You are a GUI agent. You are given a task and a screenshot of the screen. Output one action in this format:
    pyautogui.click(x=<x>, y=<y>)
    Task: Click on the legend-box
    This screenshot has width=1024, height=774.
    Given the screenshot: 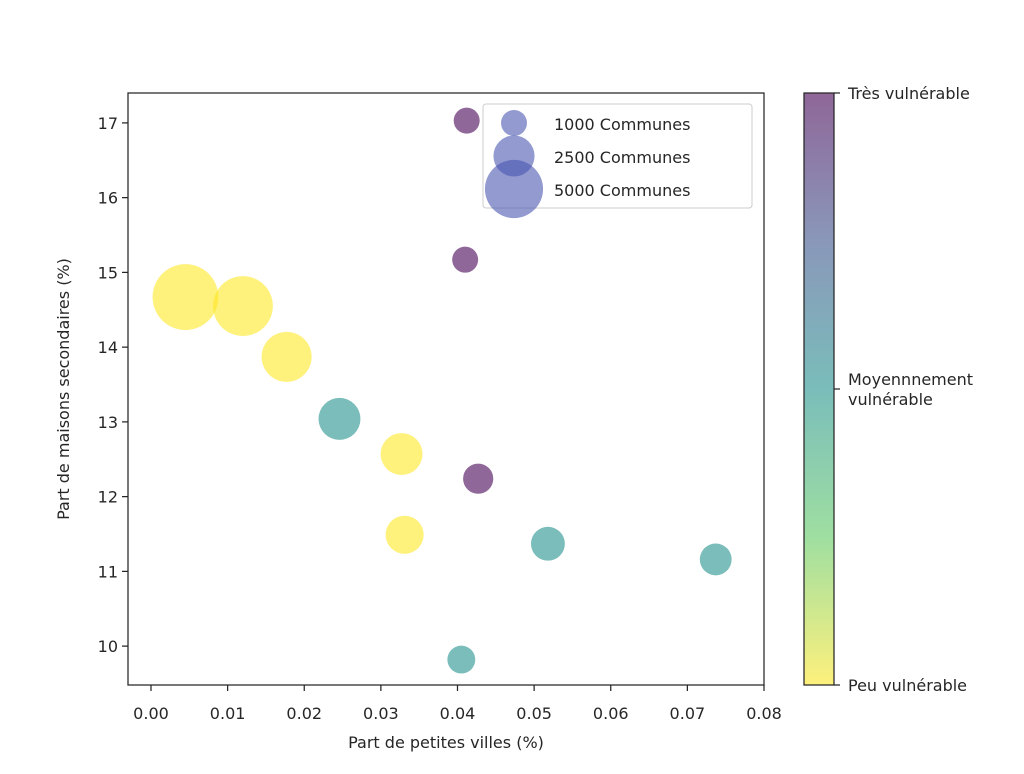 What is the action you would take?
    pyautogui.click(x=617, y=156)
    